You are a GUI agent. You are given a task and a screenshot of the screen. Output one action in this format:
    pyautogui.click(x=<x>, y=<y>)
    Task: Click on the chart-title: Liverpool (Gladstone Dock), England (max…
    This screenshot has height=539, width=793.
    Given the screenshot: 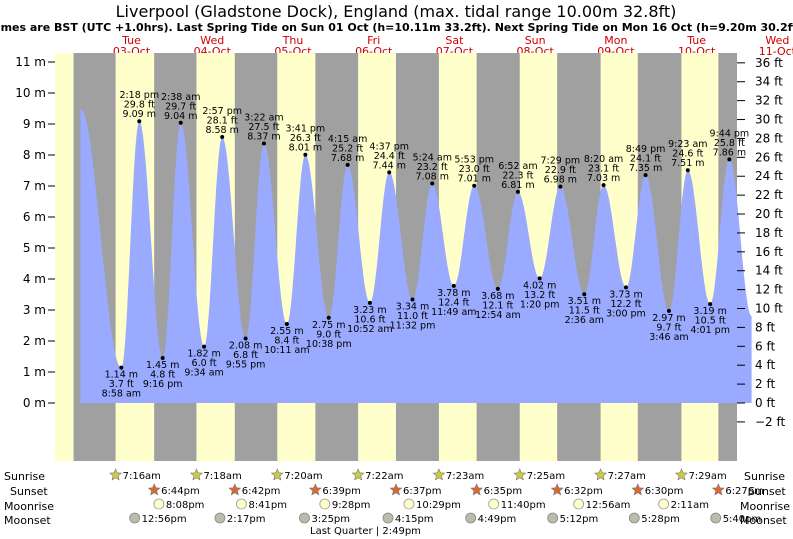 What is the action you would take?
    pyautogui.click(x=396, y=11)
    